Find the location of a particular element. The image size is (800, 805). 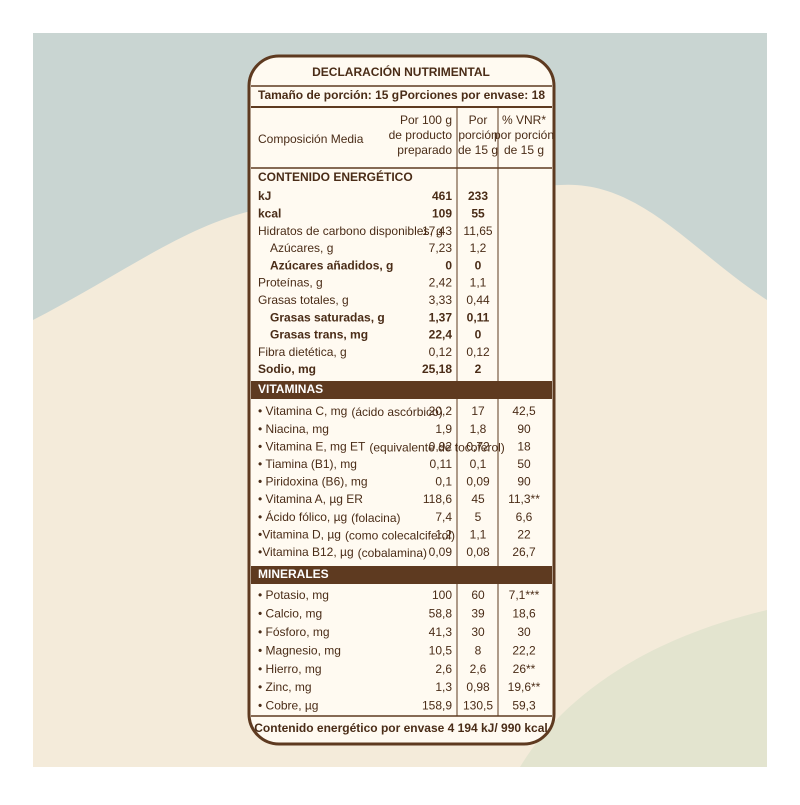

nutrient-name: Azúcares, g is located at coordinates (301, 248).